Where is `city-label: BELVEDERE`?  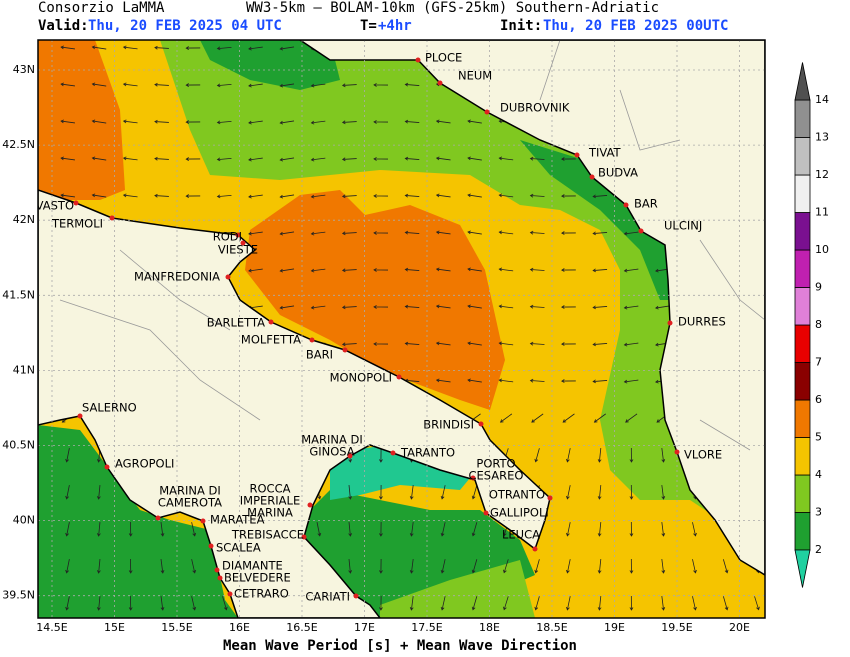
city-label: BELVEDERE is located at coordinates (257, 578).